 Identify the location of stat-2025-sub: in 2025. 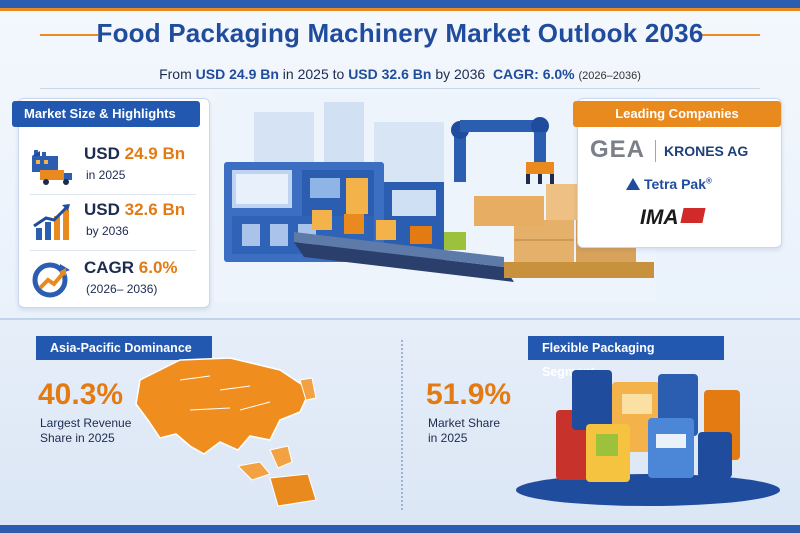
(106, 175).